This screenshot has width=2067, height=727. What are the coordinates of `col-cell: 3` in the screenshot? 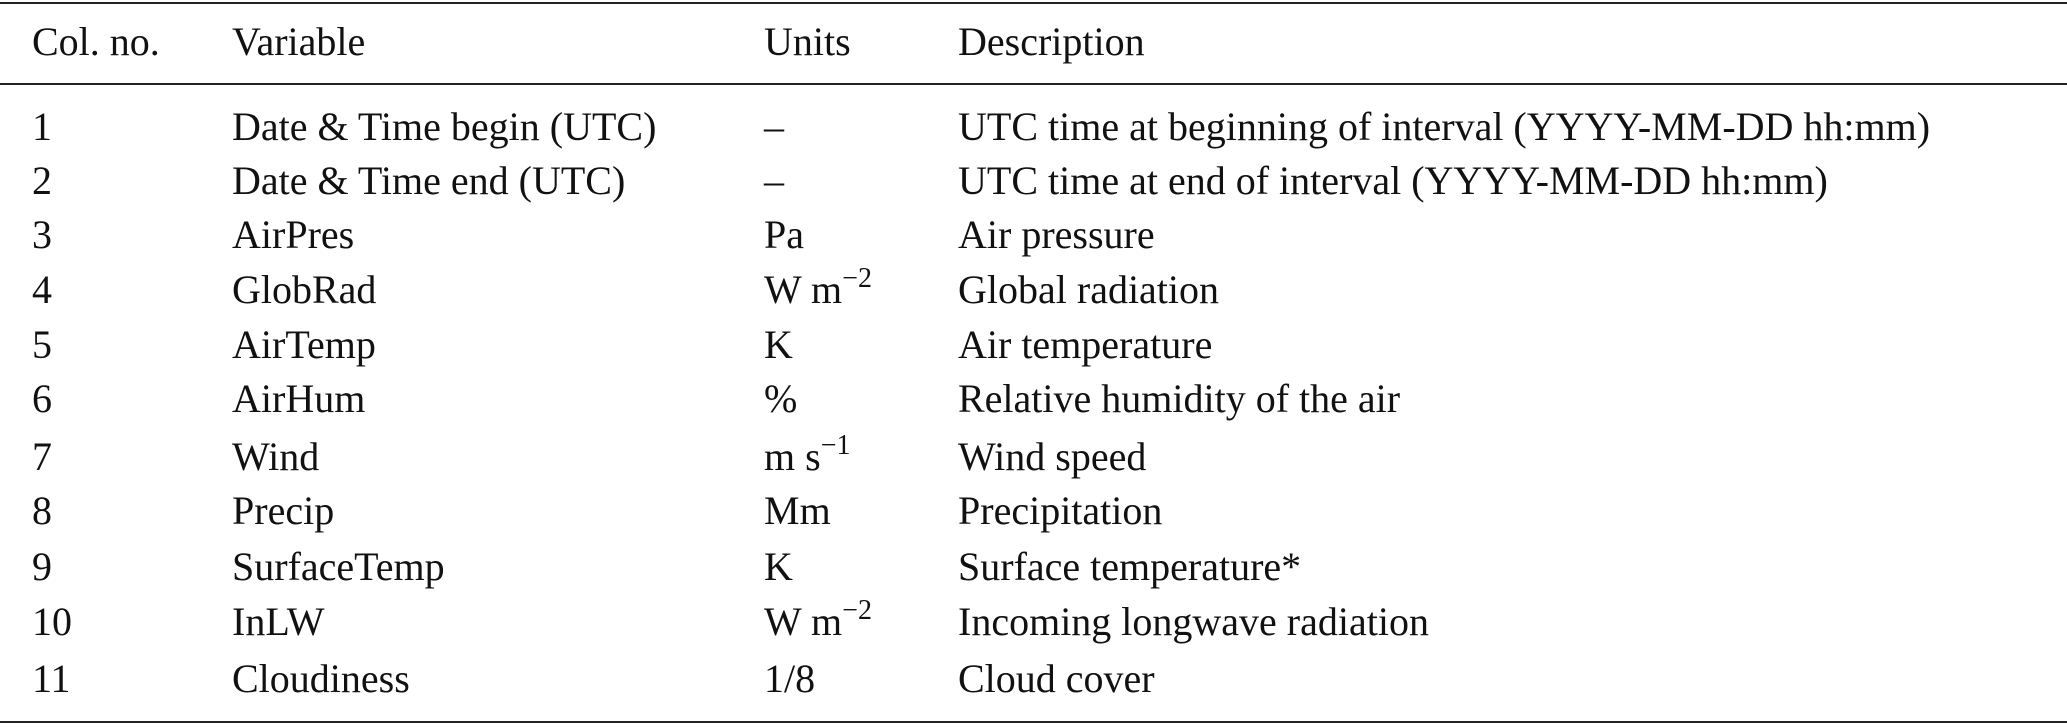 It's located at (42, 234).